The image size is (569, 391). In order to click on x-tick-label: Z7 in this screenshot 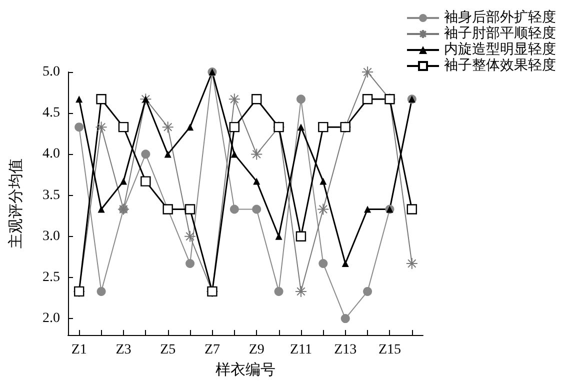, I will do `click(212, 350)`.